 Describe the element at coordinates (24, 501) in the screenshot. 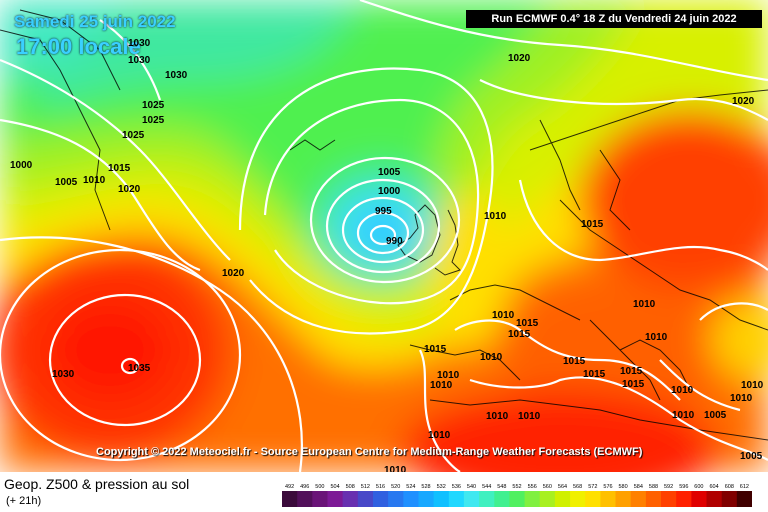

I see `lead-time: (+ 21h)` at that location.